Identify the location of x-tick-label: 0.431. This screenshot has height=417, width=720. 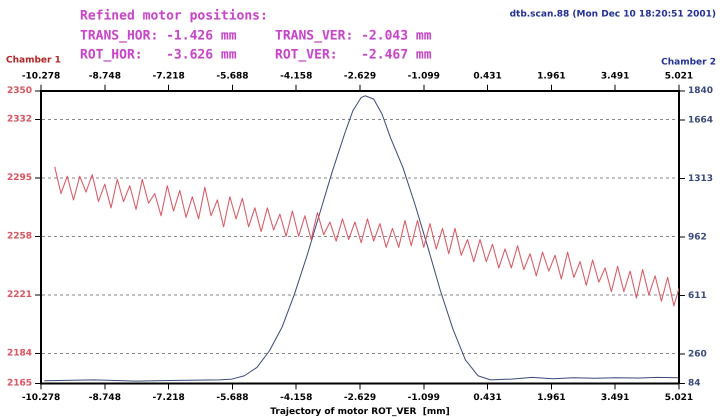
(487, 77).